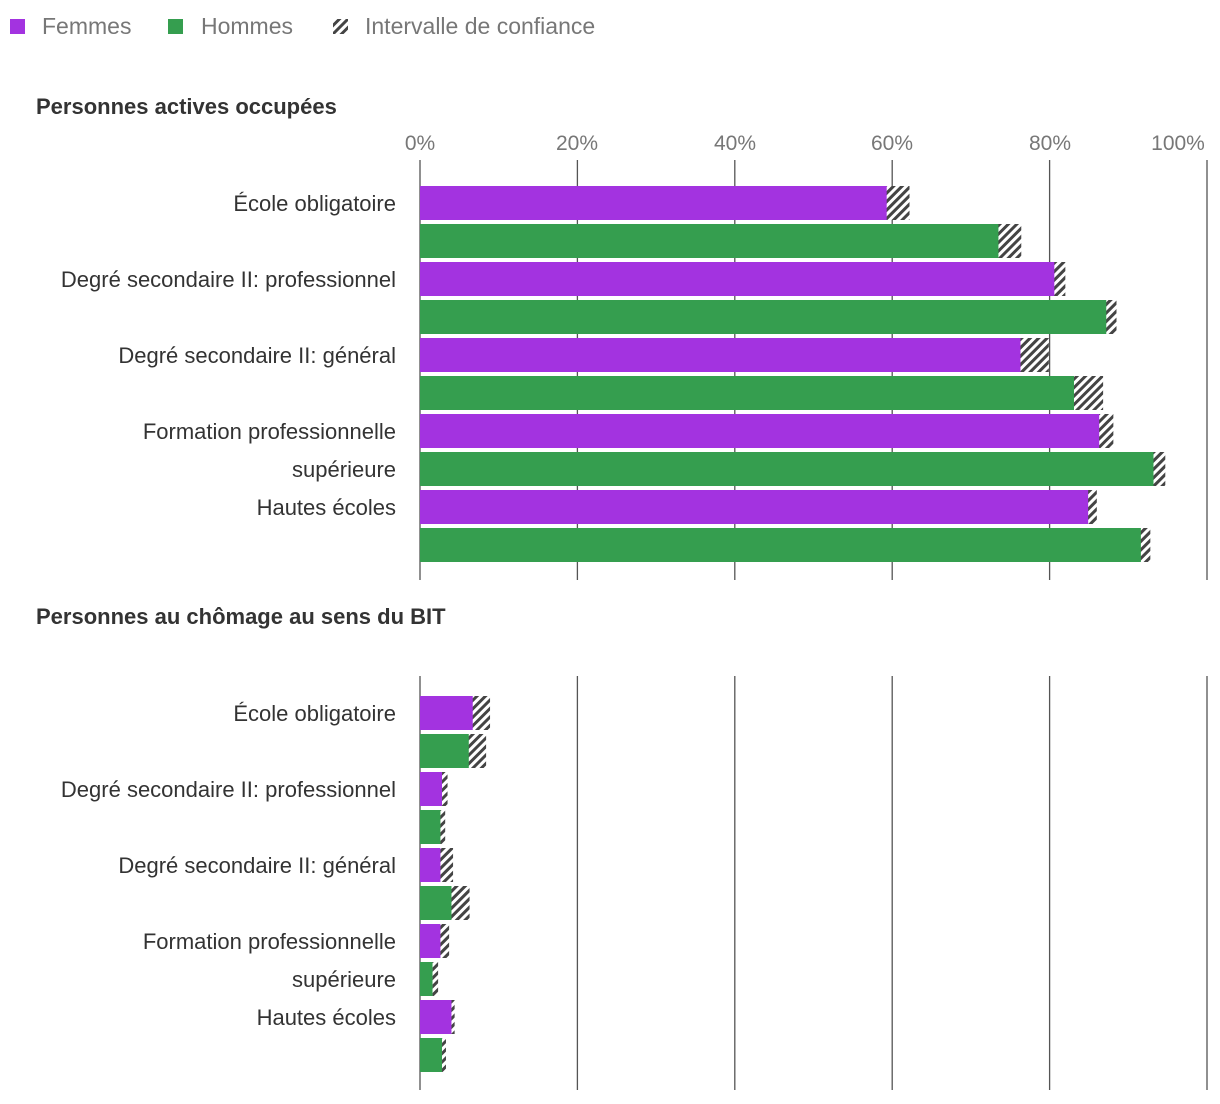 The width and height of the screenshot is (1220, 1104). I want to click on x-tick-label: 0%, so click(420, 143).